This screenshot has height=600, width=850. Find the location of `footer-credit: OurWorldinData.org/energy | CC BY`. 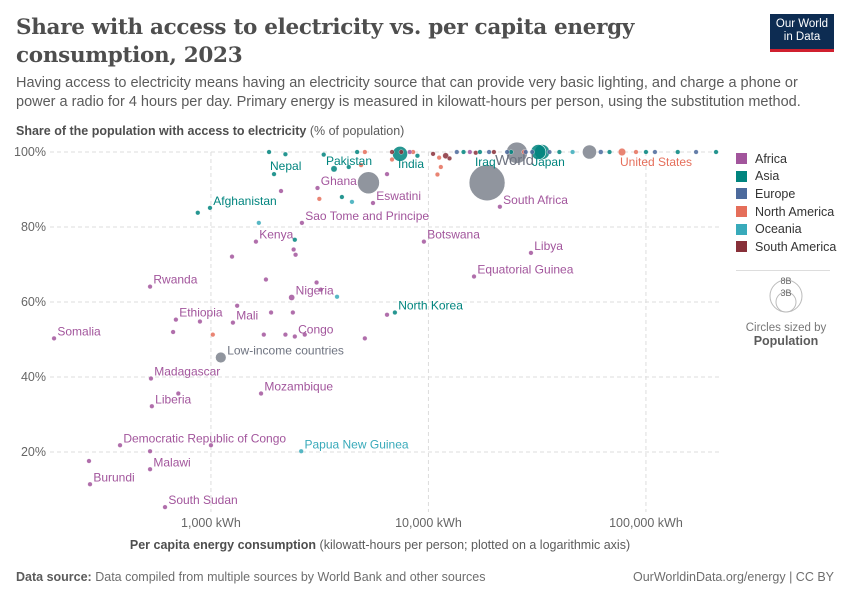

footer-credit: OurWorldinData.org/energy | CC BY is located at coordinates (733, 577).